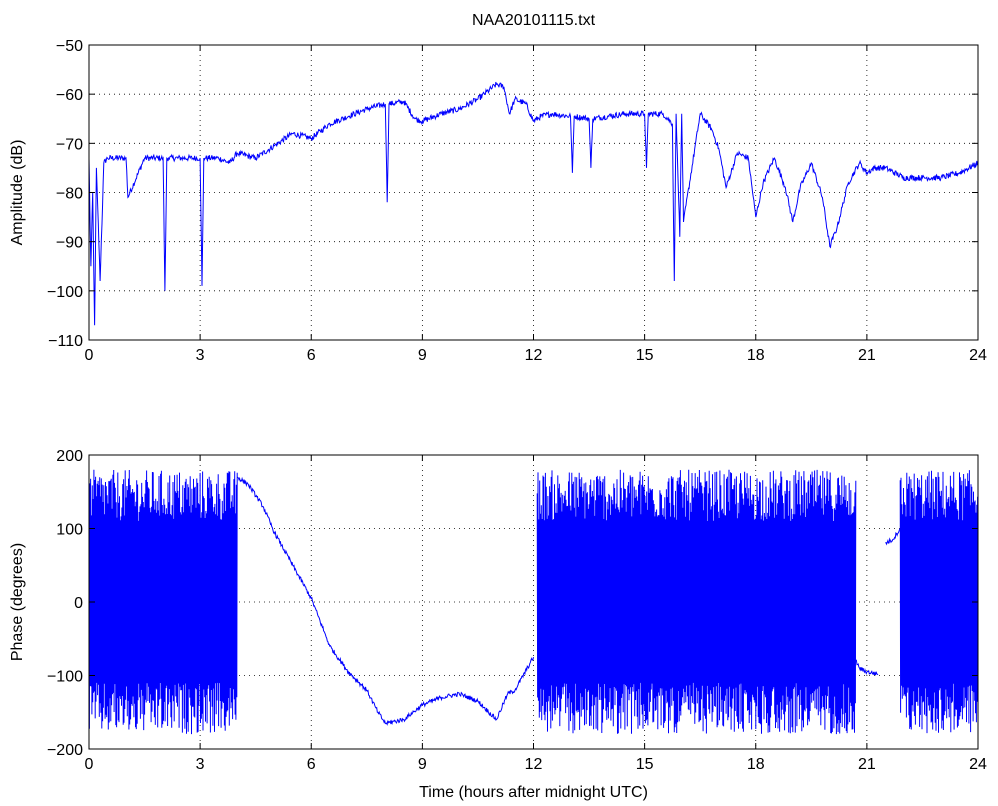 The height and width of the screenshot is (806, 998). Describe the element at coordinates (534, 764) in the screenshot. I see `phase-x-tick-label: 12` at that location.